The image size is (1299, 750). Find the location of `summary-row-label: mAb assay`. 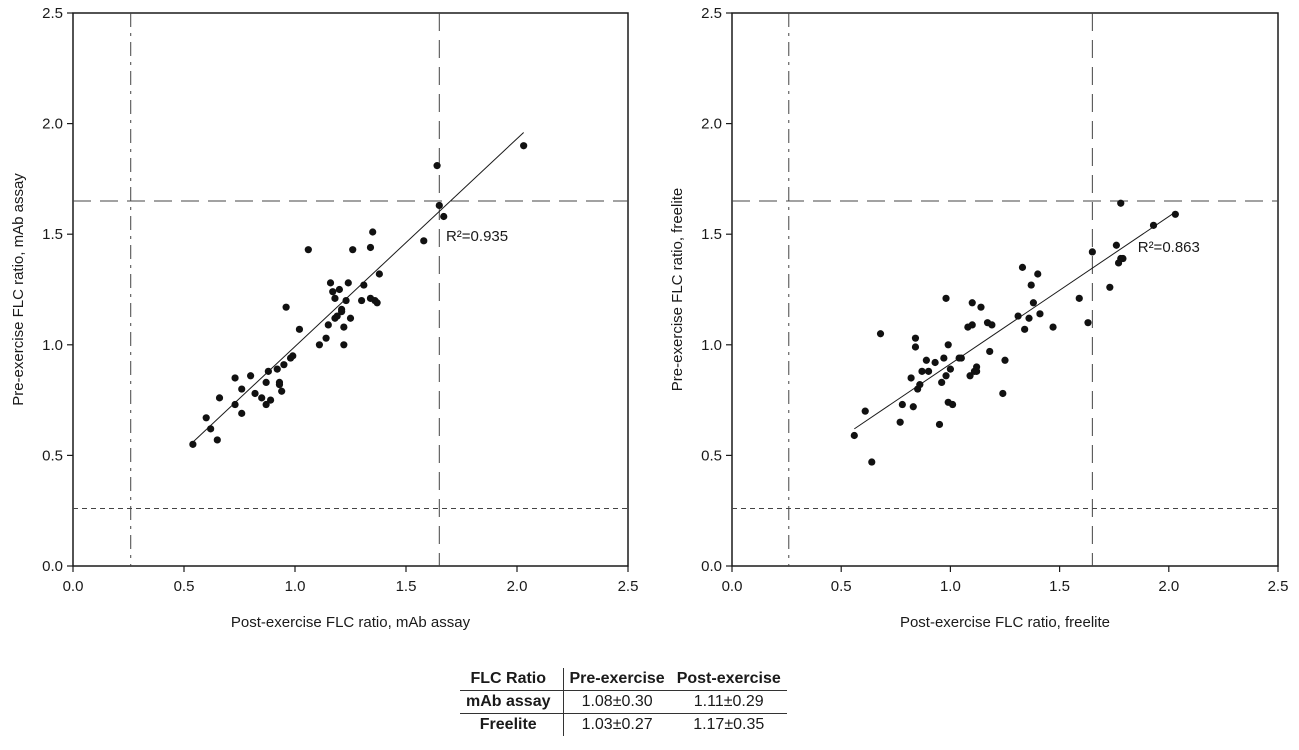

summary-row-label: mAb assay is located at coordinates (512, 702).